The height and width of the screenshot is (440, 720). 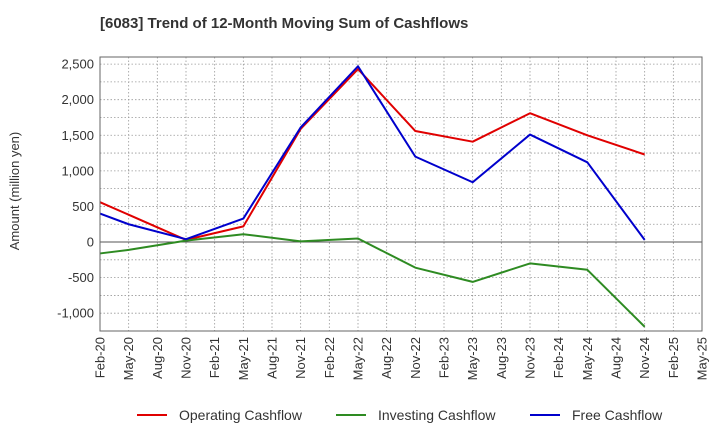 What do you see at coordinates (329, 357) in the screenshot?
I see `x-tick-label: Feb-22` at bounding box center [329, 357].